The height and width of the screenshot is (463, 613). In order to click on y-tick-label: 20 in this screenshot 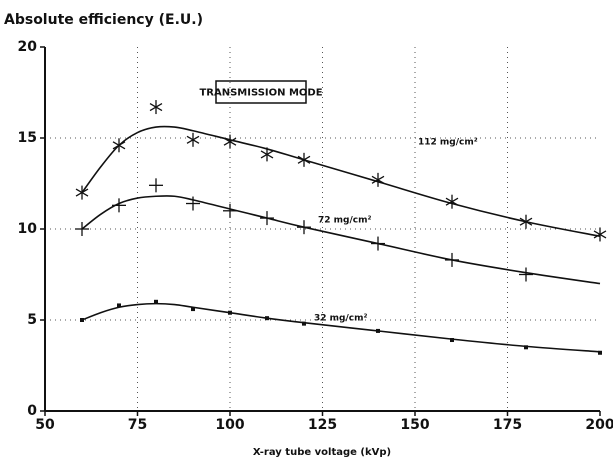, I will do `click(28, 47)`.